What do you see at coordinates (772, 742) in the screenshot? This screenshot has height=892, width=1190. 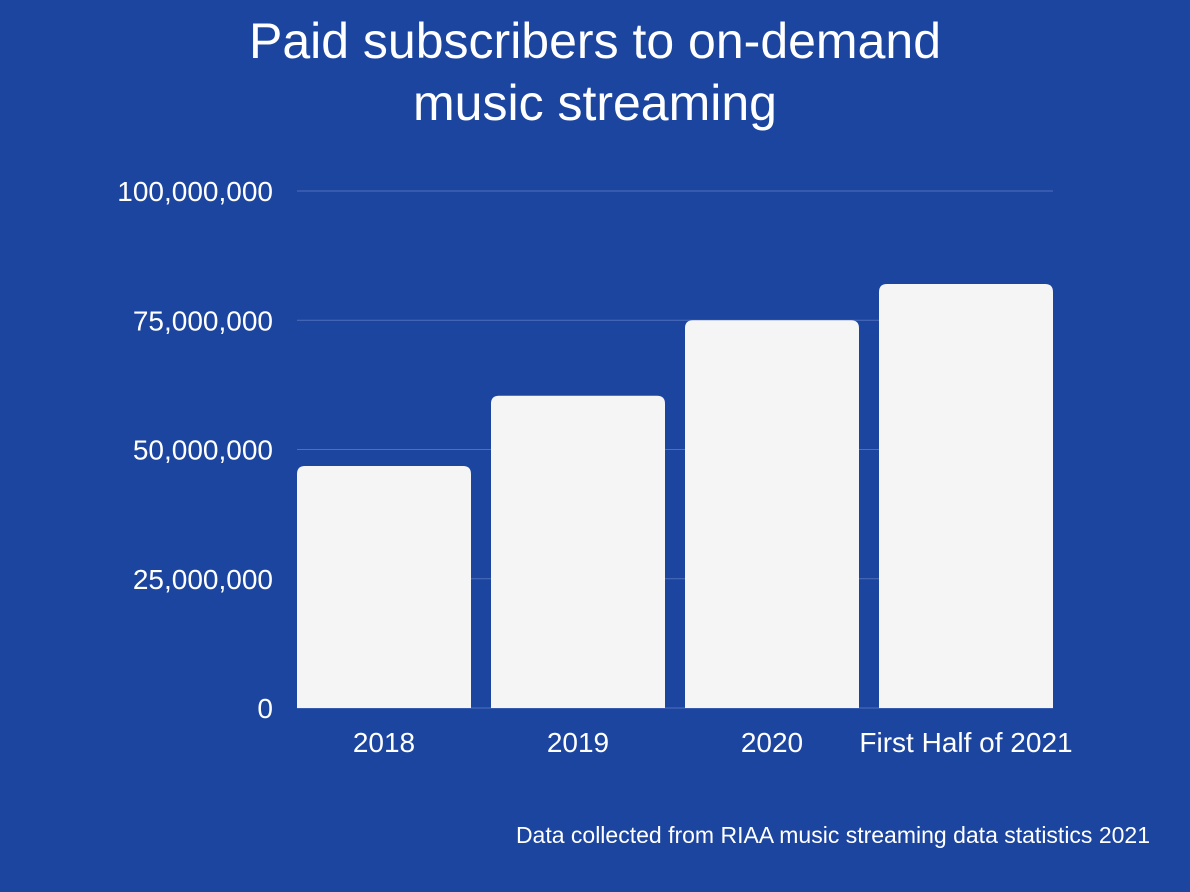 I see `x-tick-label: 2020` at bounding box center [772, 742].